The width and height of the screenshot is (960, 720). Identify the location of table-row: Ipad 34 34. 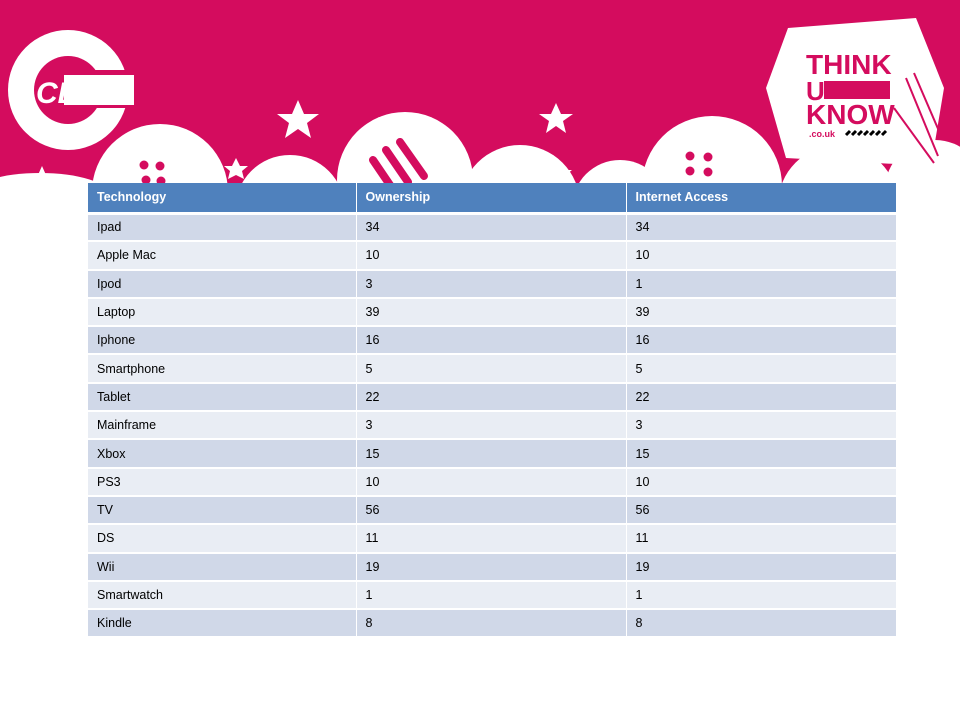
(492, 228).